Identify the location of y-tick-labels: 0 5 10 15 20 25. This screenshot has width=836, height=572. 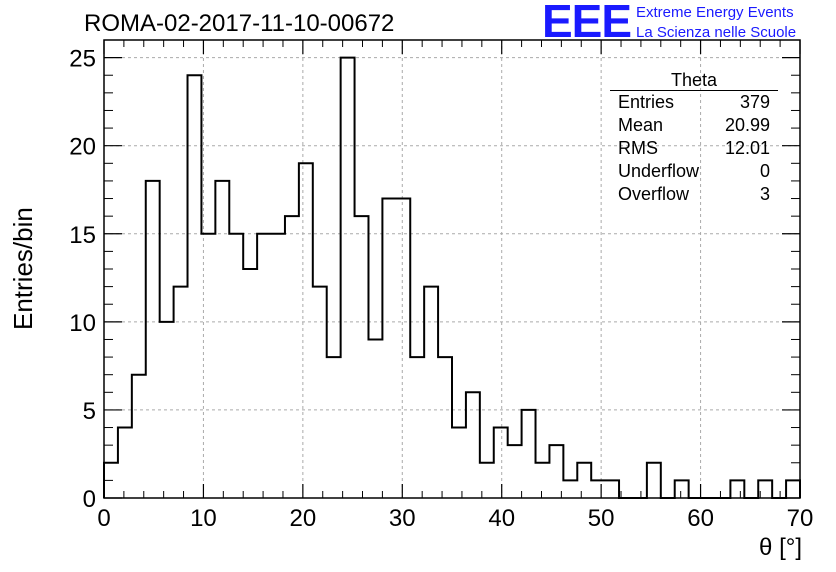
(82, 279).